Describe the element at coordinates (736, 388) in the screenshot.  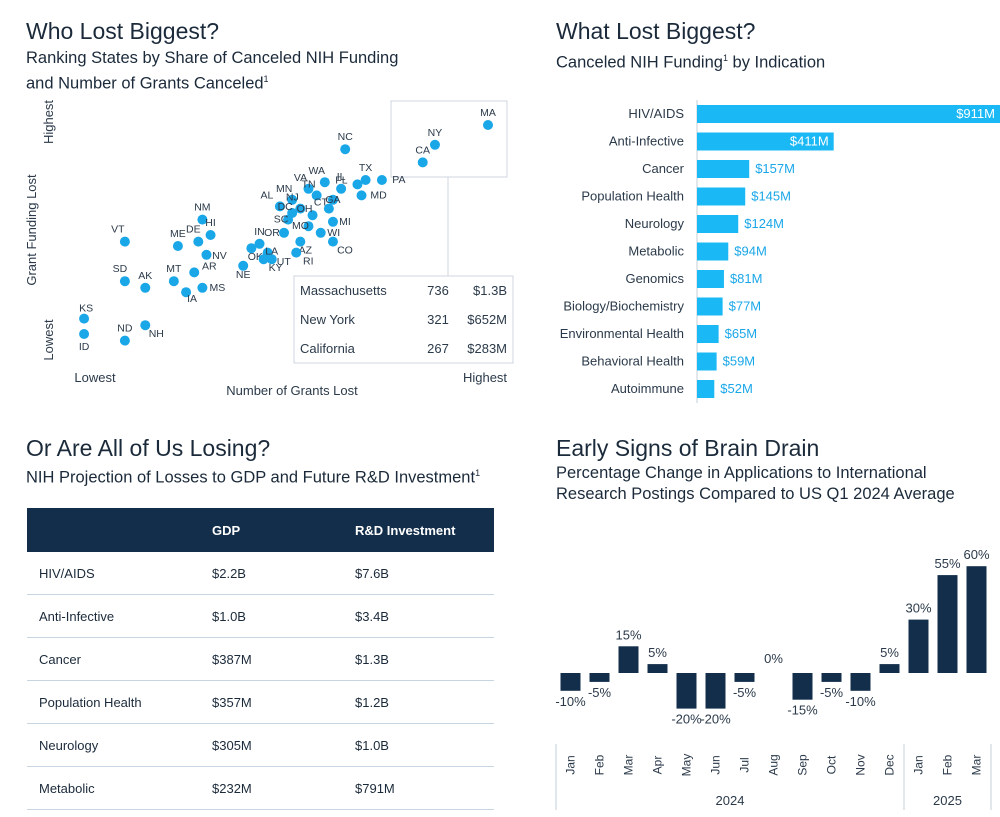
I see `hbar-value-label: $52M` at that location.